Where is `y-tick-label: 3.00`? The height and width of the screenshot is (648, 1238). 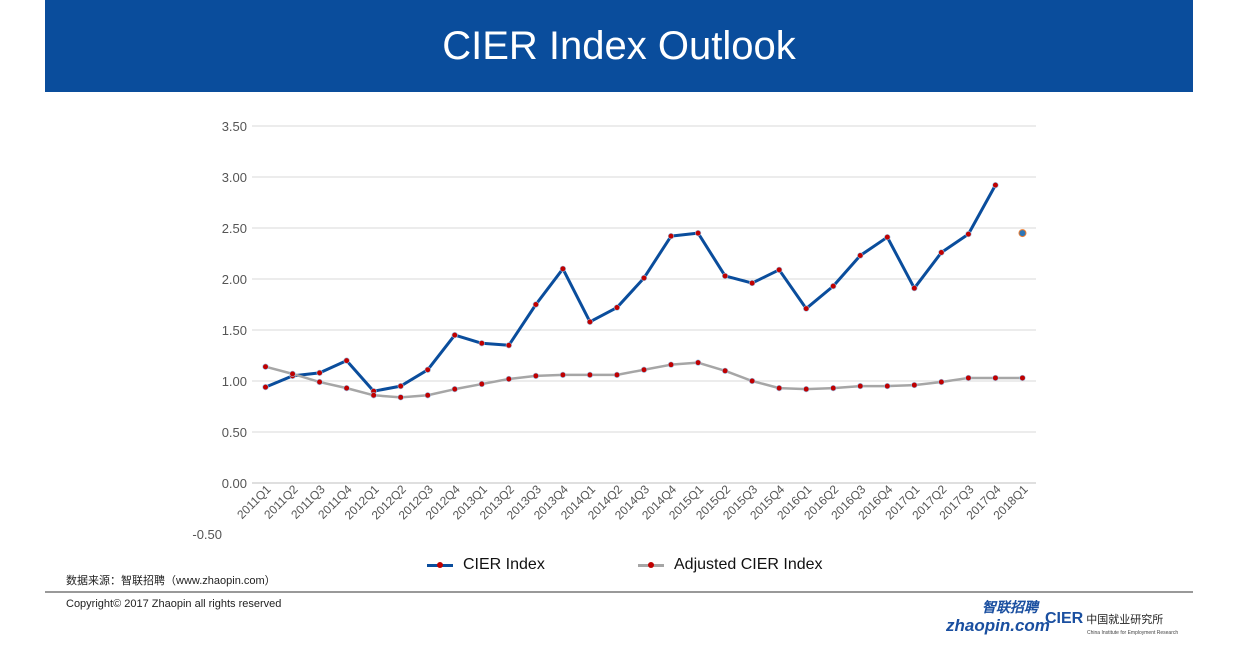 y-tick-label: 3.00 is located at coordinates (234, 177).